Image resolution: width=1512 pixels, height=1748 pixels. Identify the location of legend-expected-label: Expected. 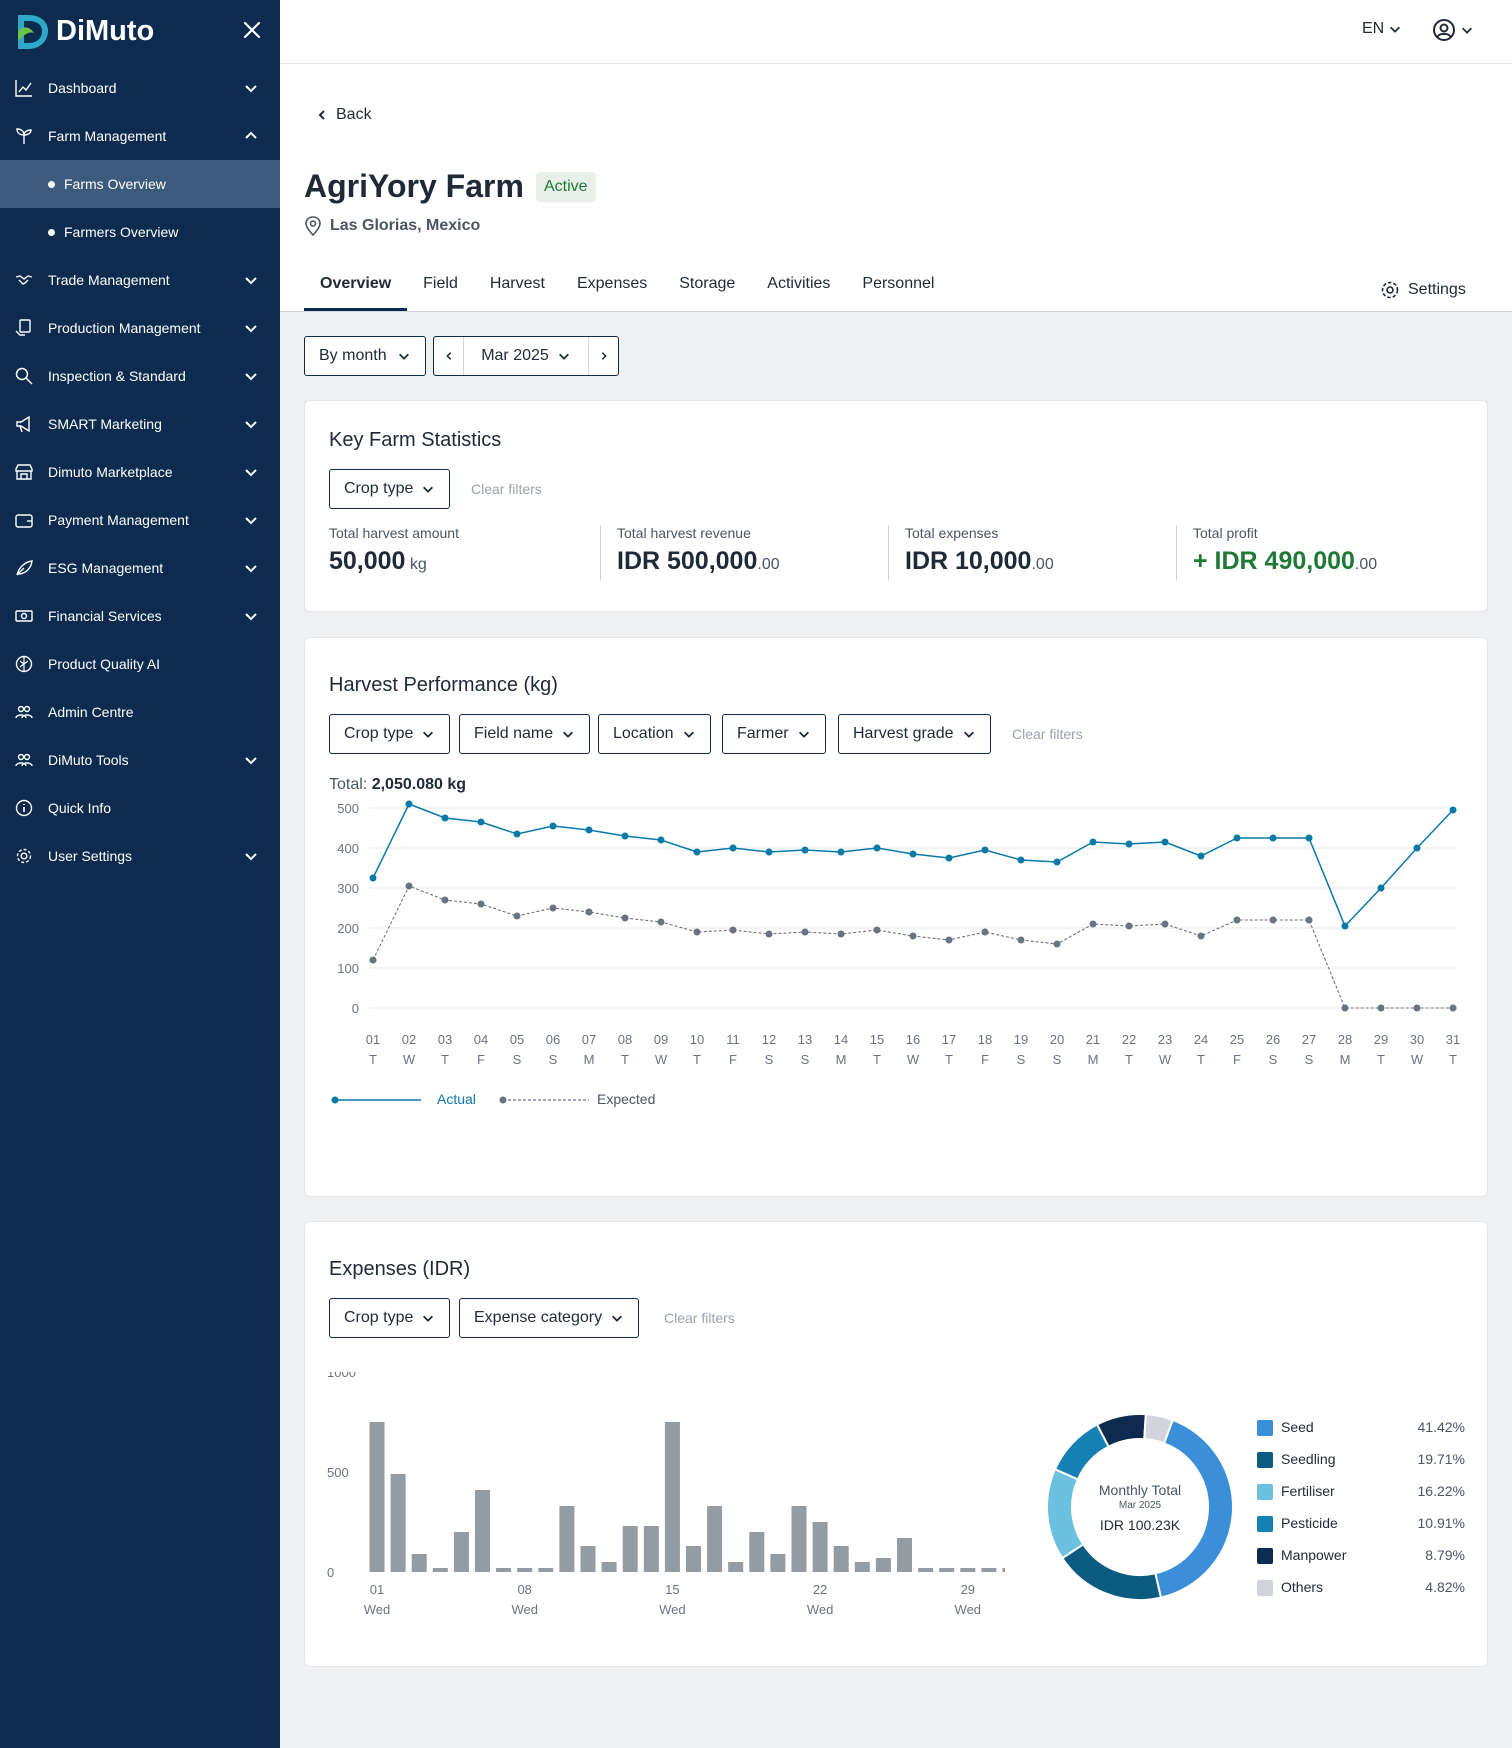
(626, 1099).